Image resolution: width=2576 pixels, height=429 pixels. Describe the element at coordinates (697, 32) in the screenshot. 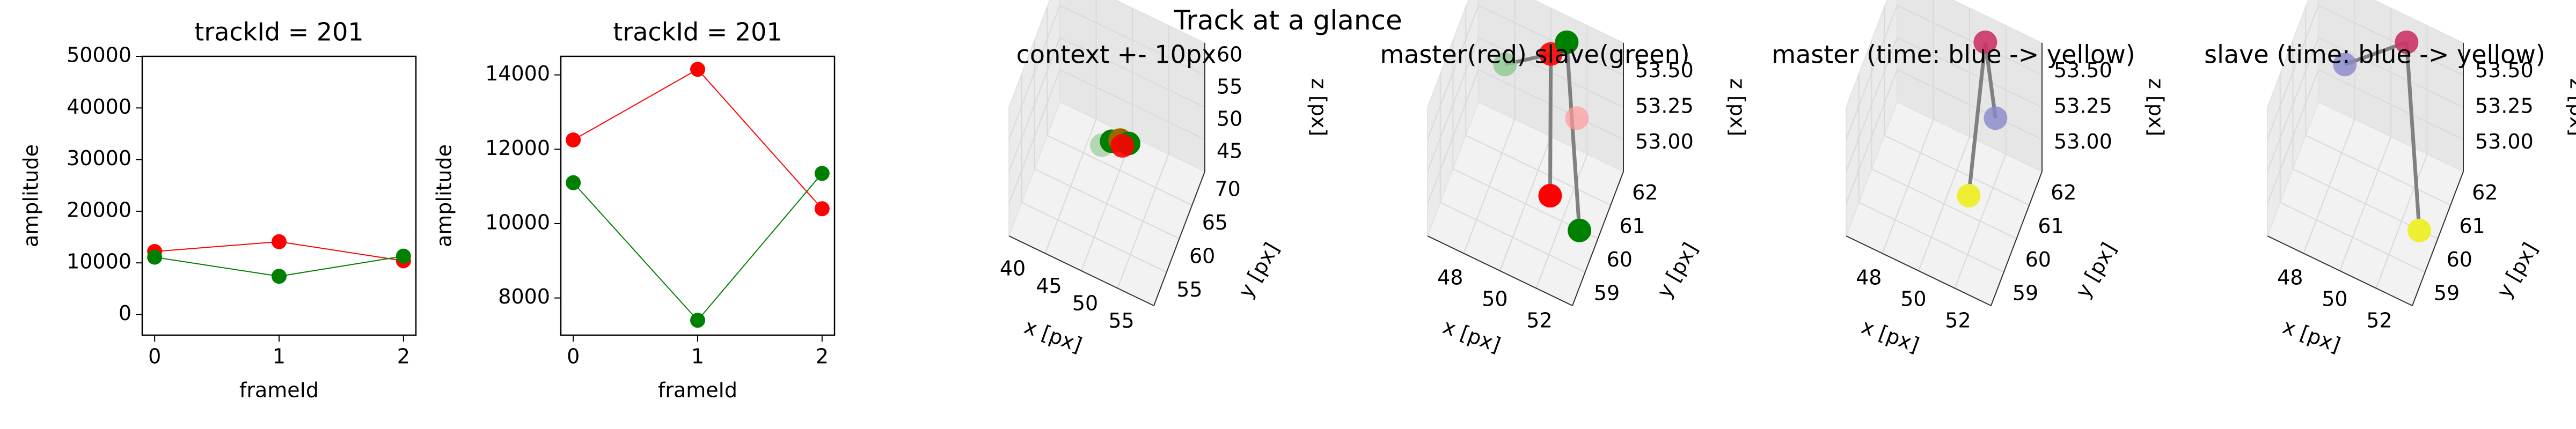

I see `chart-title: trackId = 201` at that location.